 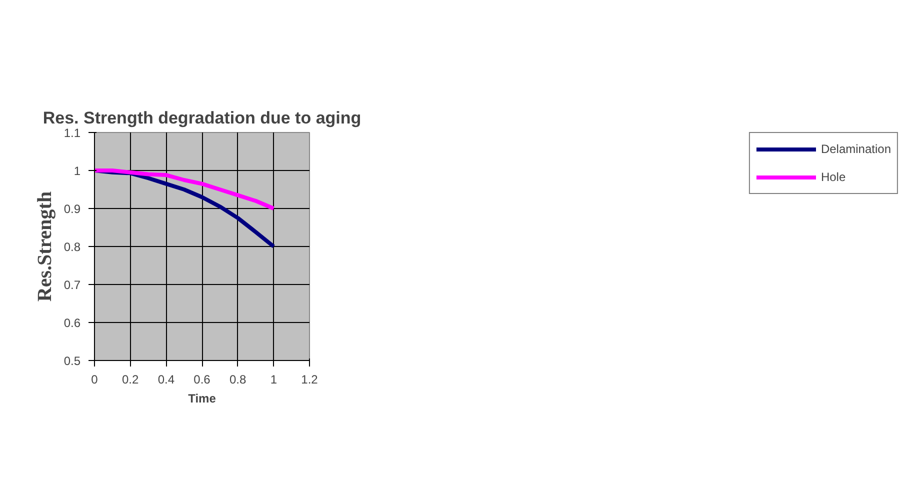 I want to click on x-tick-label: 0.2, so click(x=130, y=379).